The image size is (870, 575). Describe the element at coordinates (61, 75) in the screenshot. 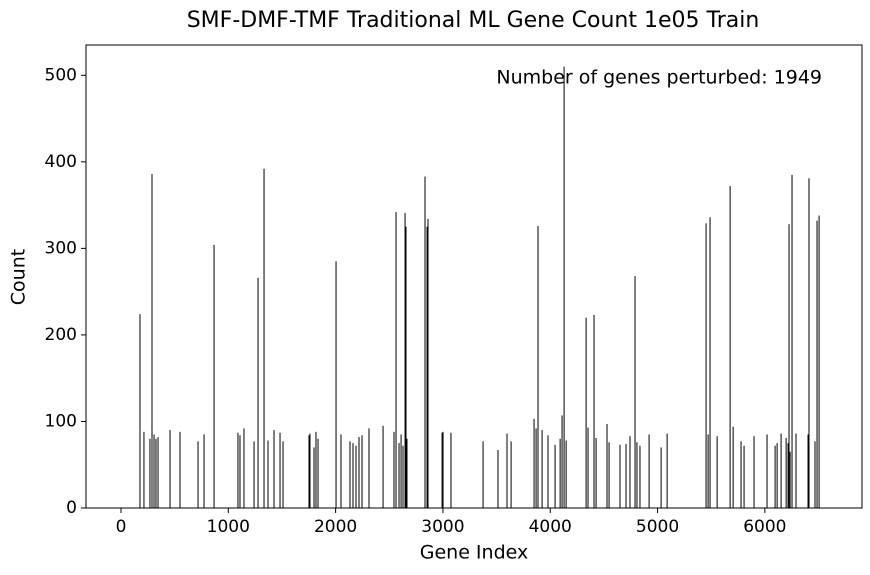

I see `y-tick-label: 500` at that location.